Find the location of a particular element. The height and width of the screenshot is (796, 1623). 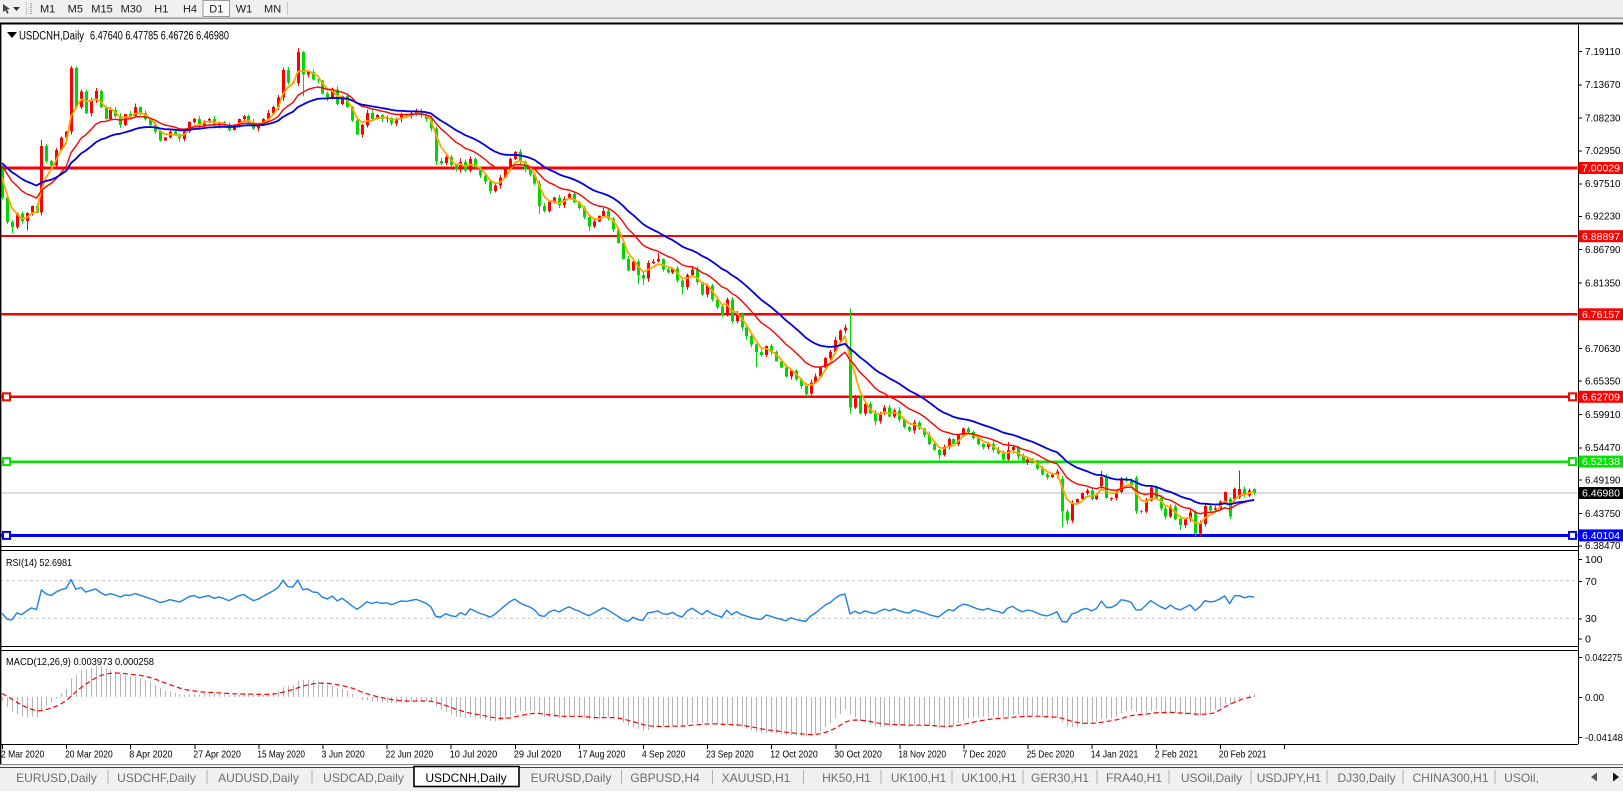

svg-text: 7 Dec 2020 is located at coordinates (984, 755).